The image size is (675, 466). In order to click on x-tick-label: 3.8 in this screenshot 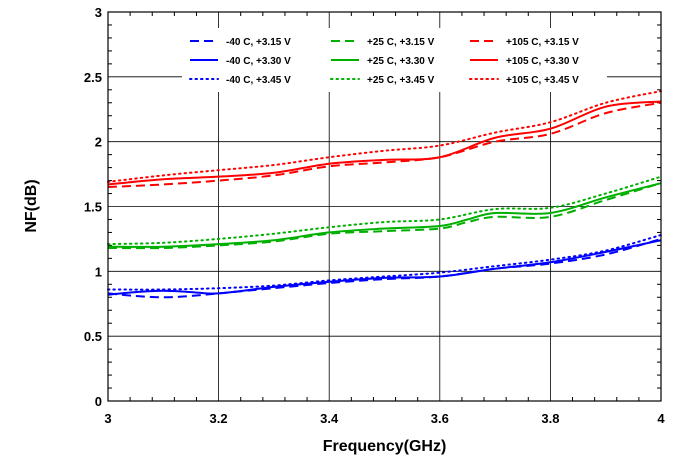, I will do `click(550, 418)`.